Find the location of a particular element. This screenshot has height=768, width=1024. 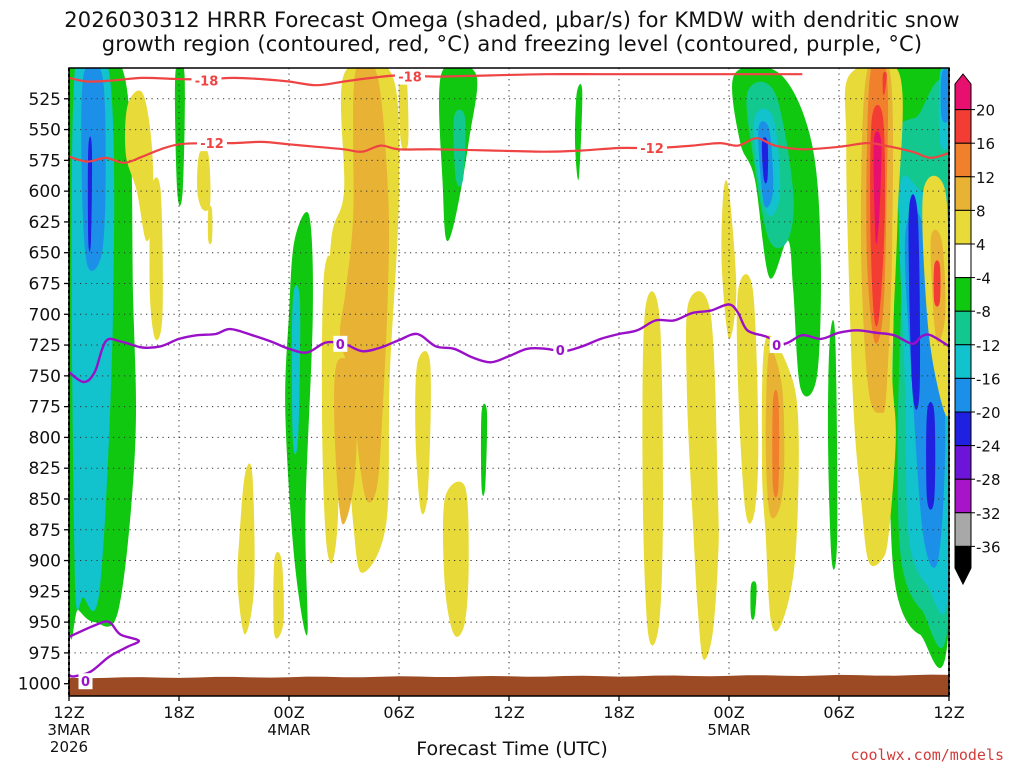

x-tick-label-30: 18Z is located at coordinates (618, 712).